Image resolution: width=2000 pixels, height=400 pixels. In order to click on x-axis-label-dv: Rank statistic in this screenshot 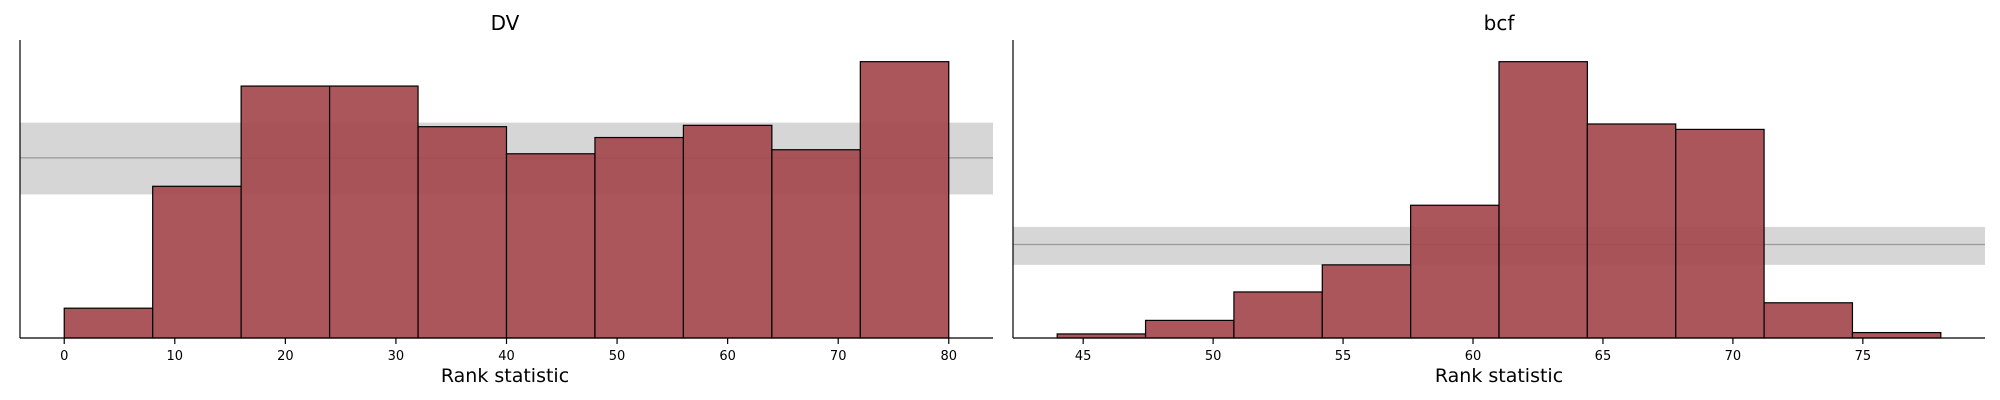, I will do `click(505, 376)`.